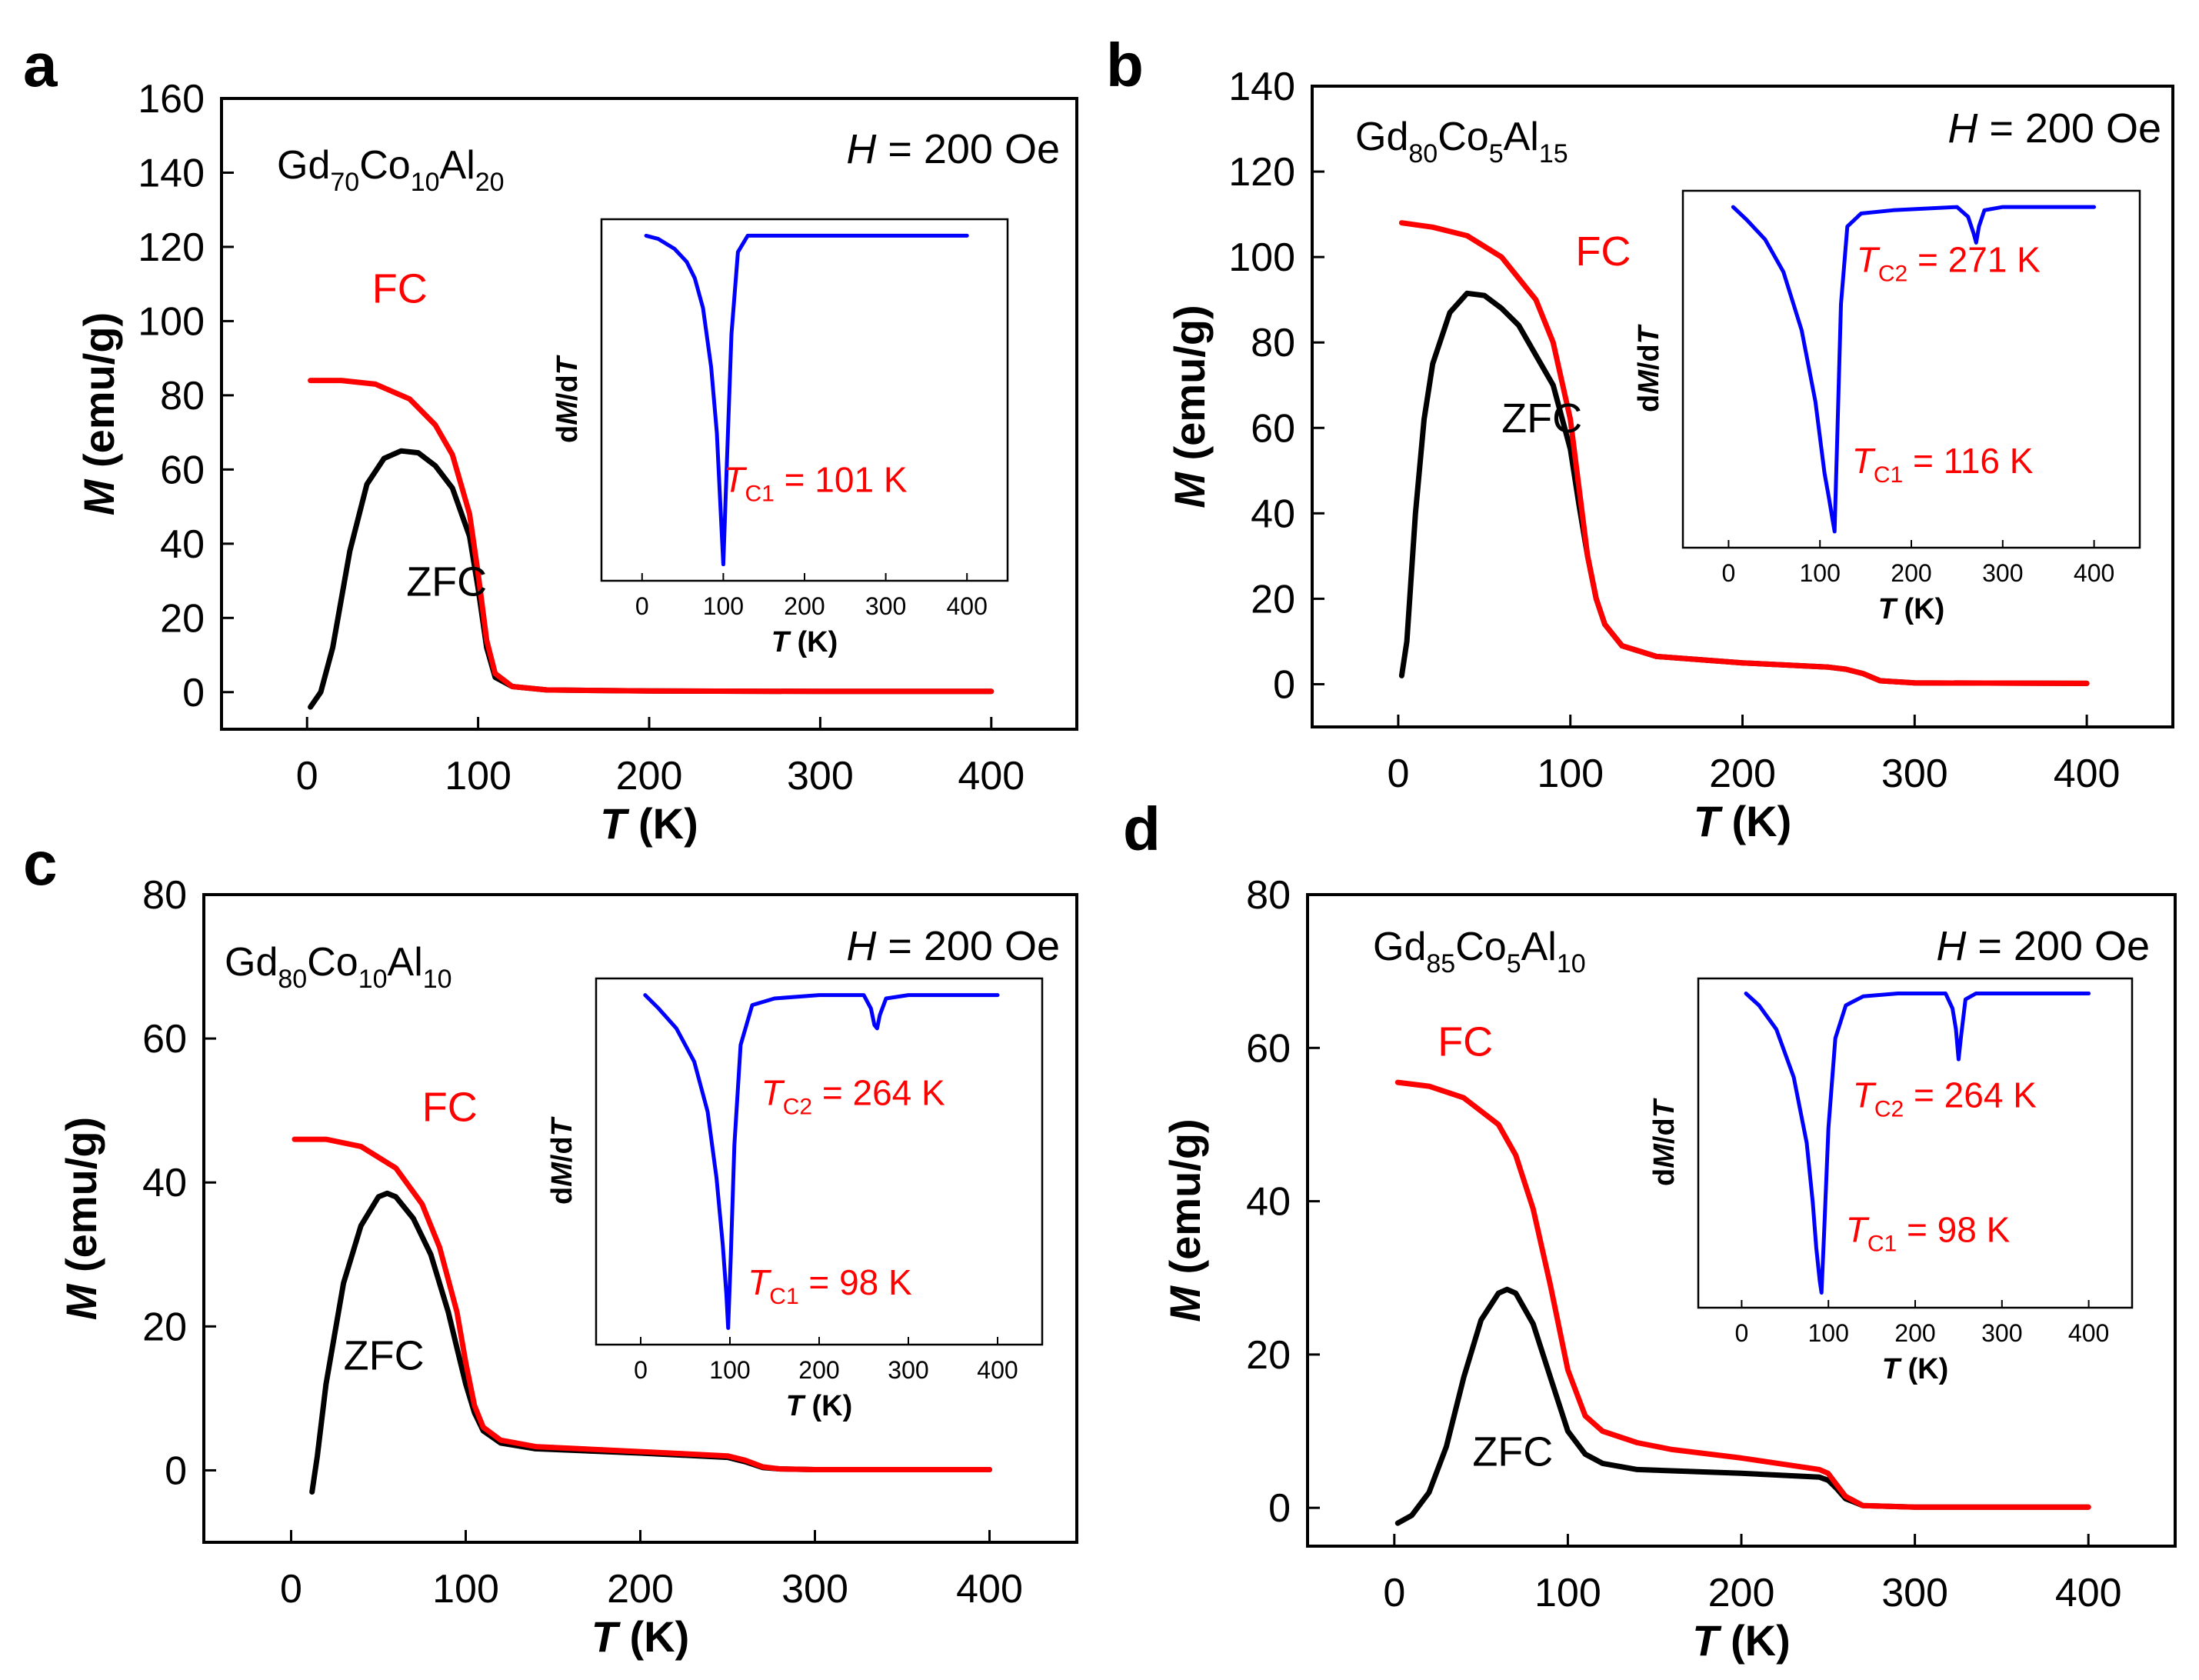 This screenshot has width=2199, height=1680. I want to click on inset-annotation: TC1 = 116 K, so click(1943, 465).